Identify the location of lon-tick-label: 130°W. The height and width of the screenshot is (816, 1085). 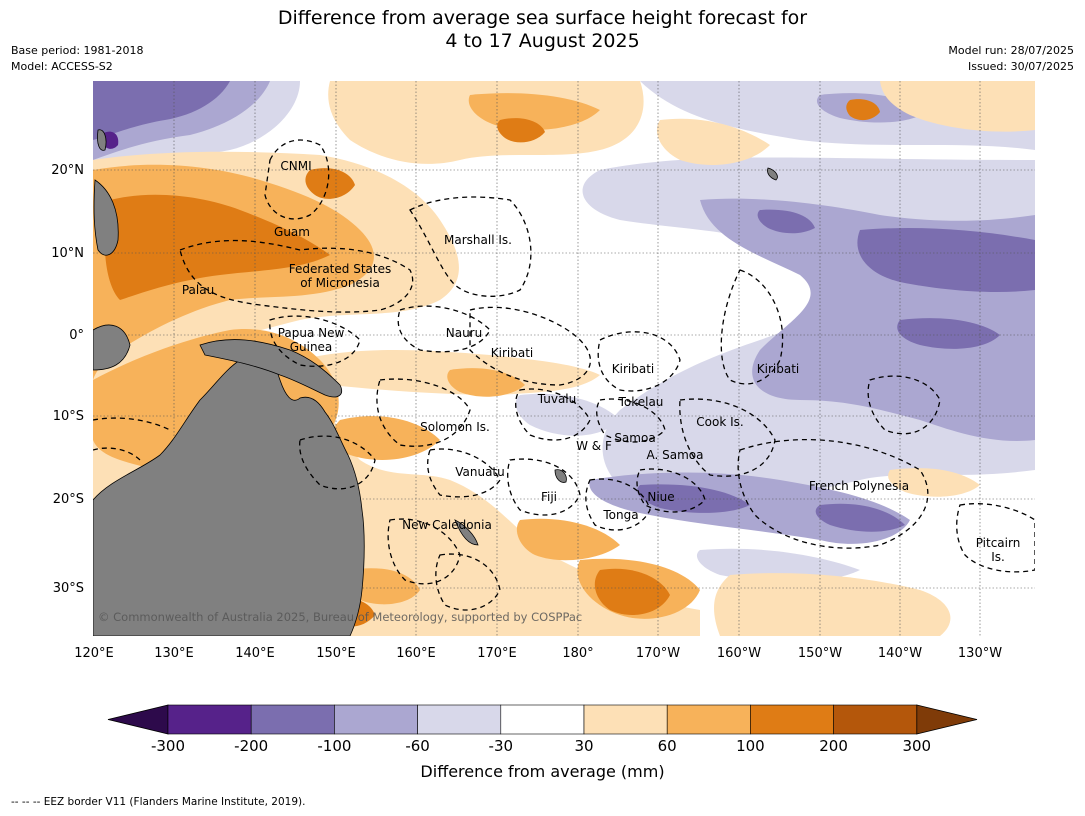
(980, 653).